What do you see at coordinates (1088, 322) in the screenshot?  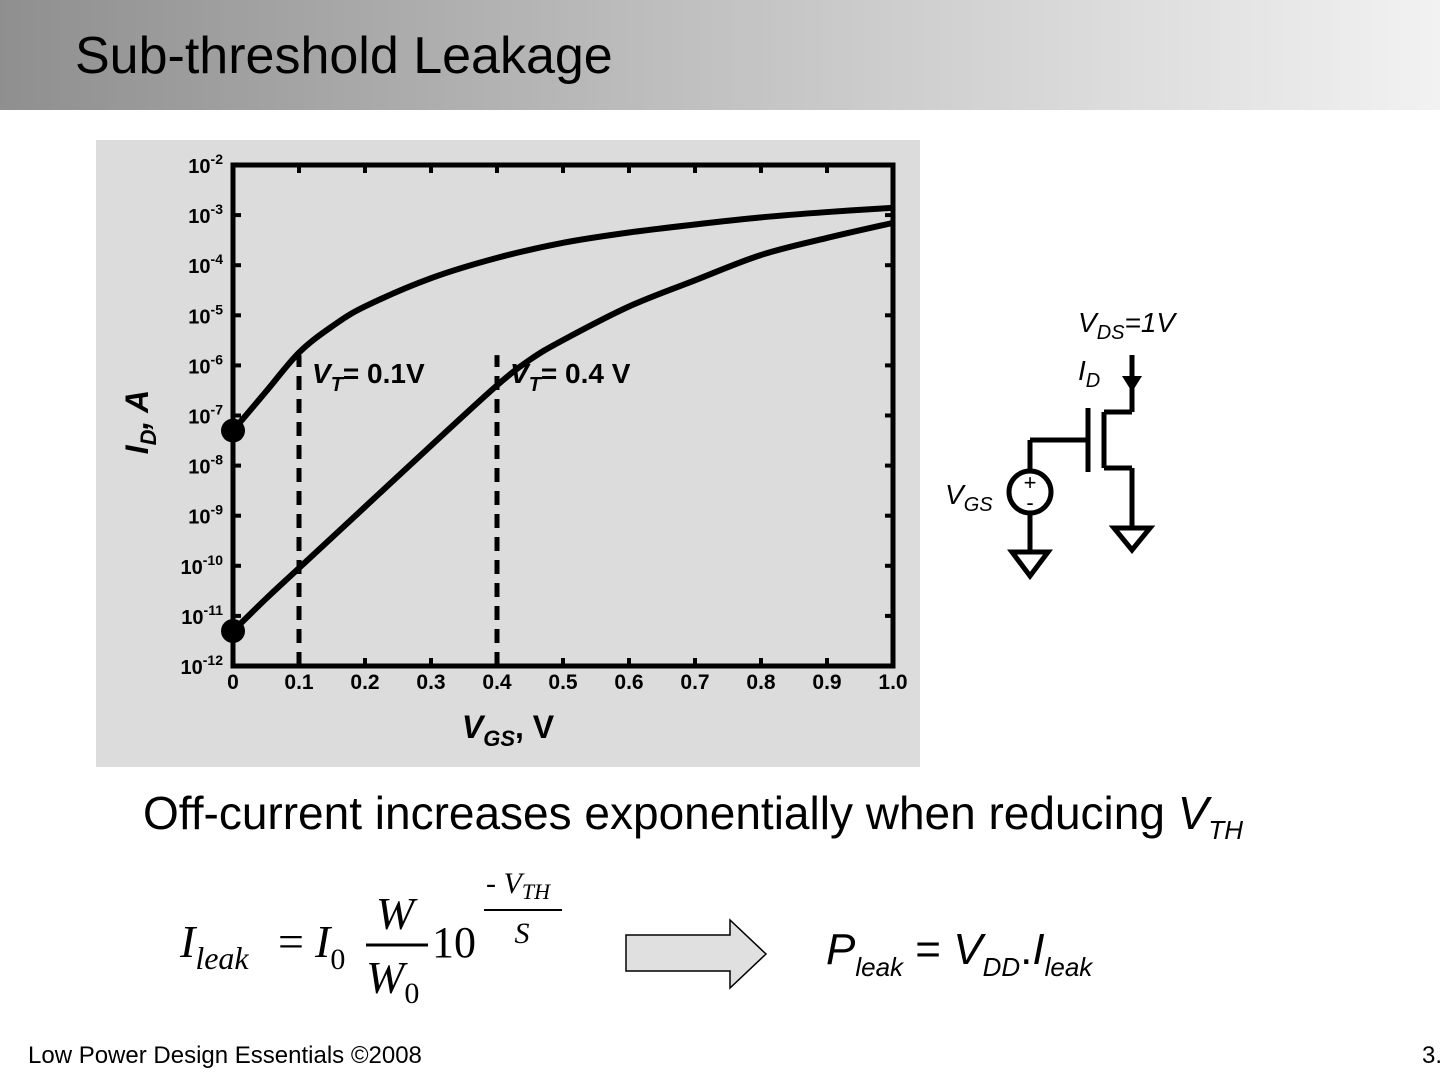 I see `vds-main: V` at bounding box center [1088, 322].